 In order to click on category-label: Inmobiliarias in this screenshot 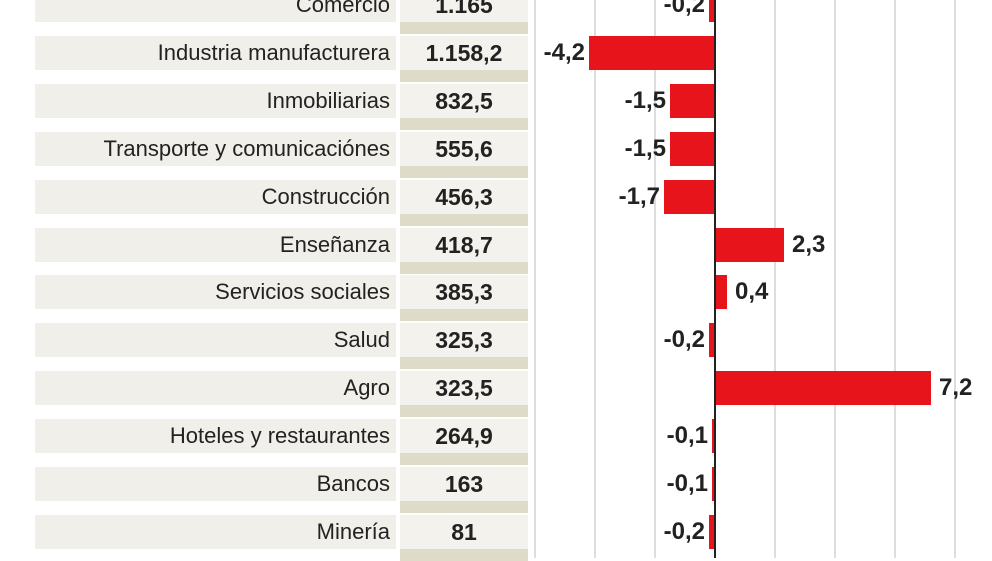, I will do `click(215, 100)`.